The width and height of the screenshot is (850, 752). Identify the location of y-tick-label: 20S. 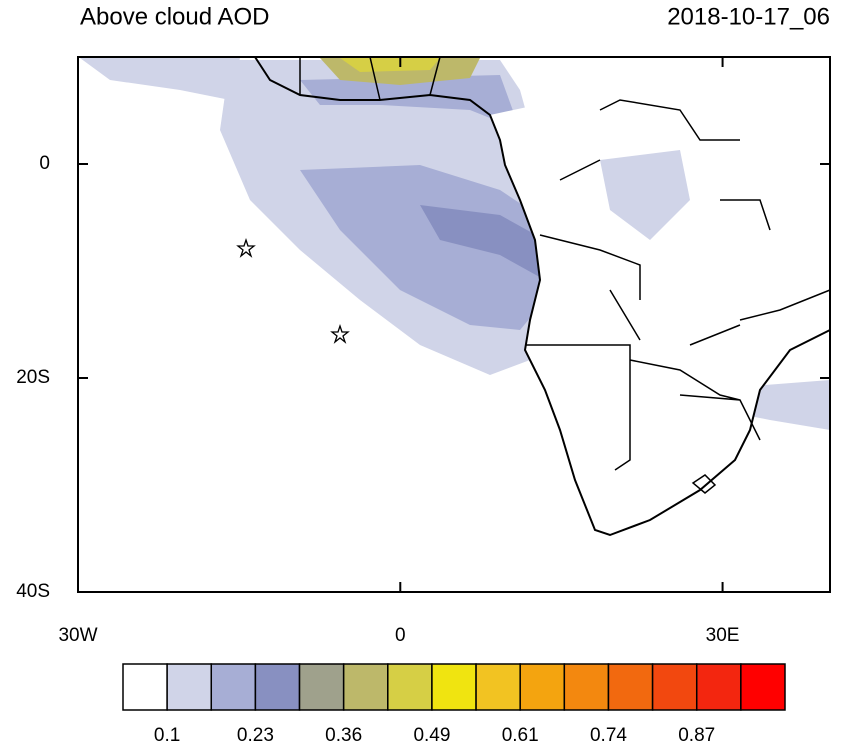
(33, 377).